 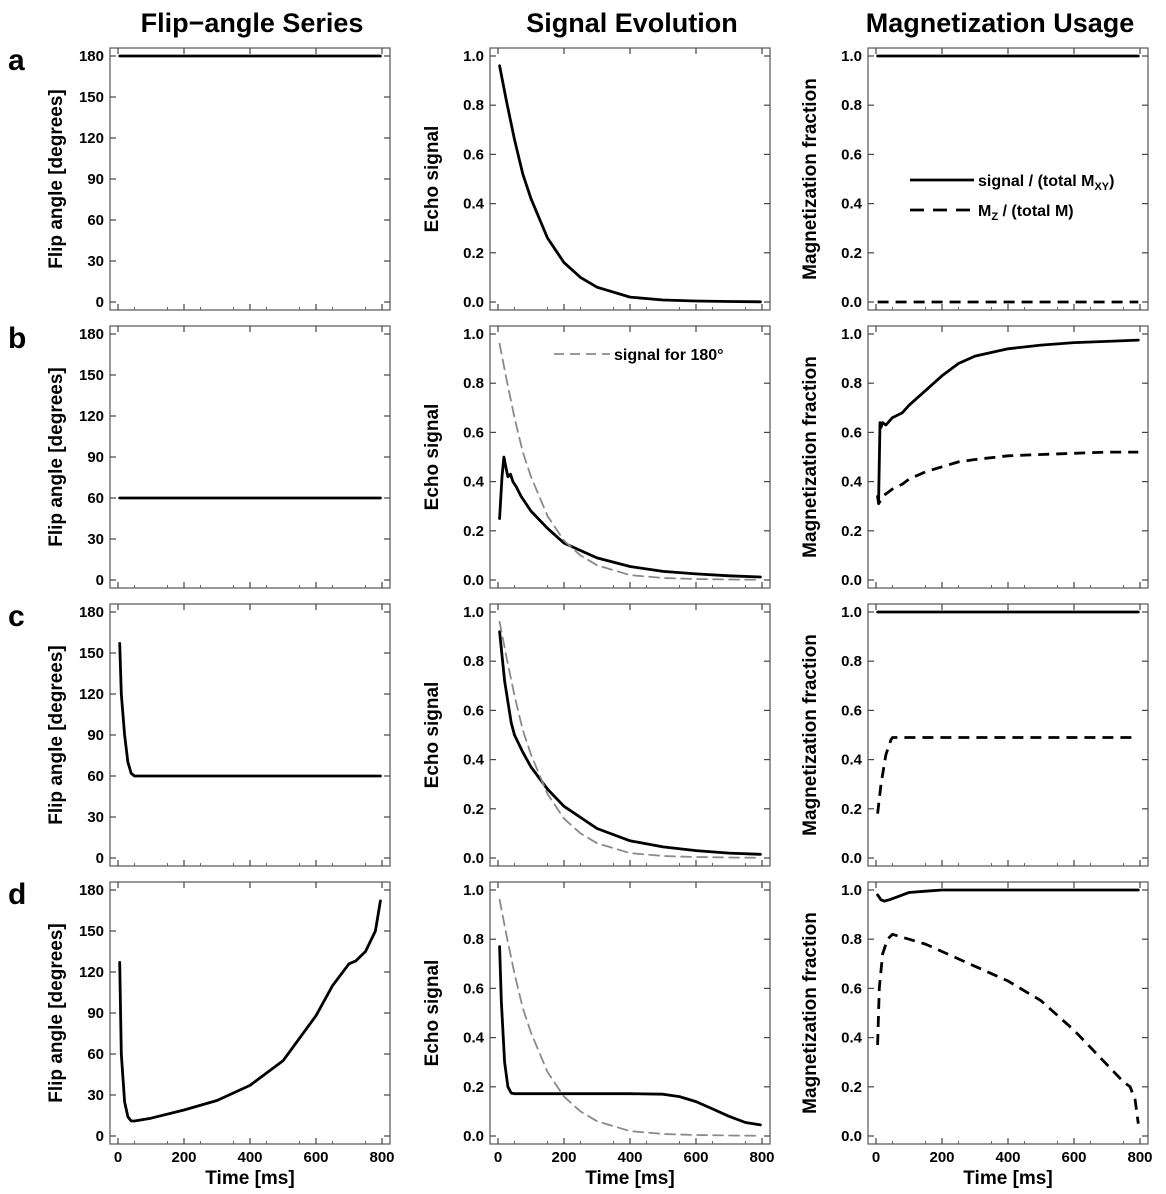 I want to click on panel-b-usage: 0.0 0.2 0.4 0.6 0.8 1.0 Magnetization fraction, so click(x=974, y=457).